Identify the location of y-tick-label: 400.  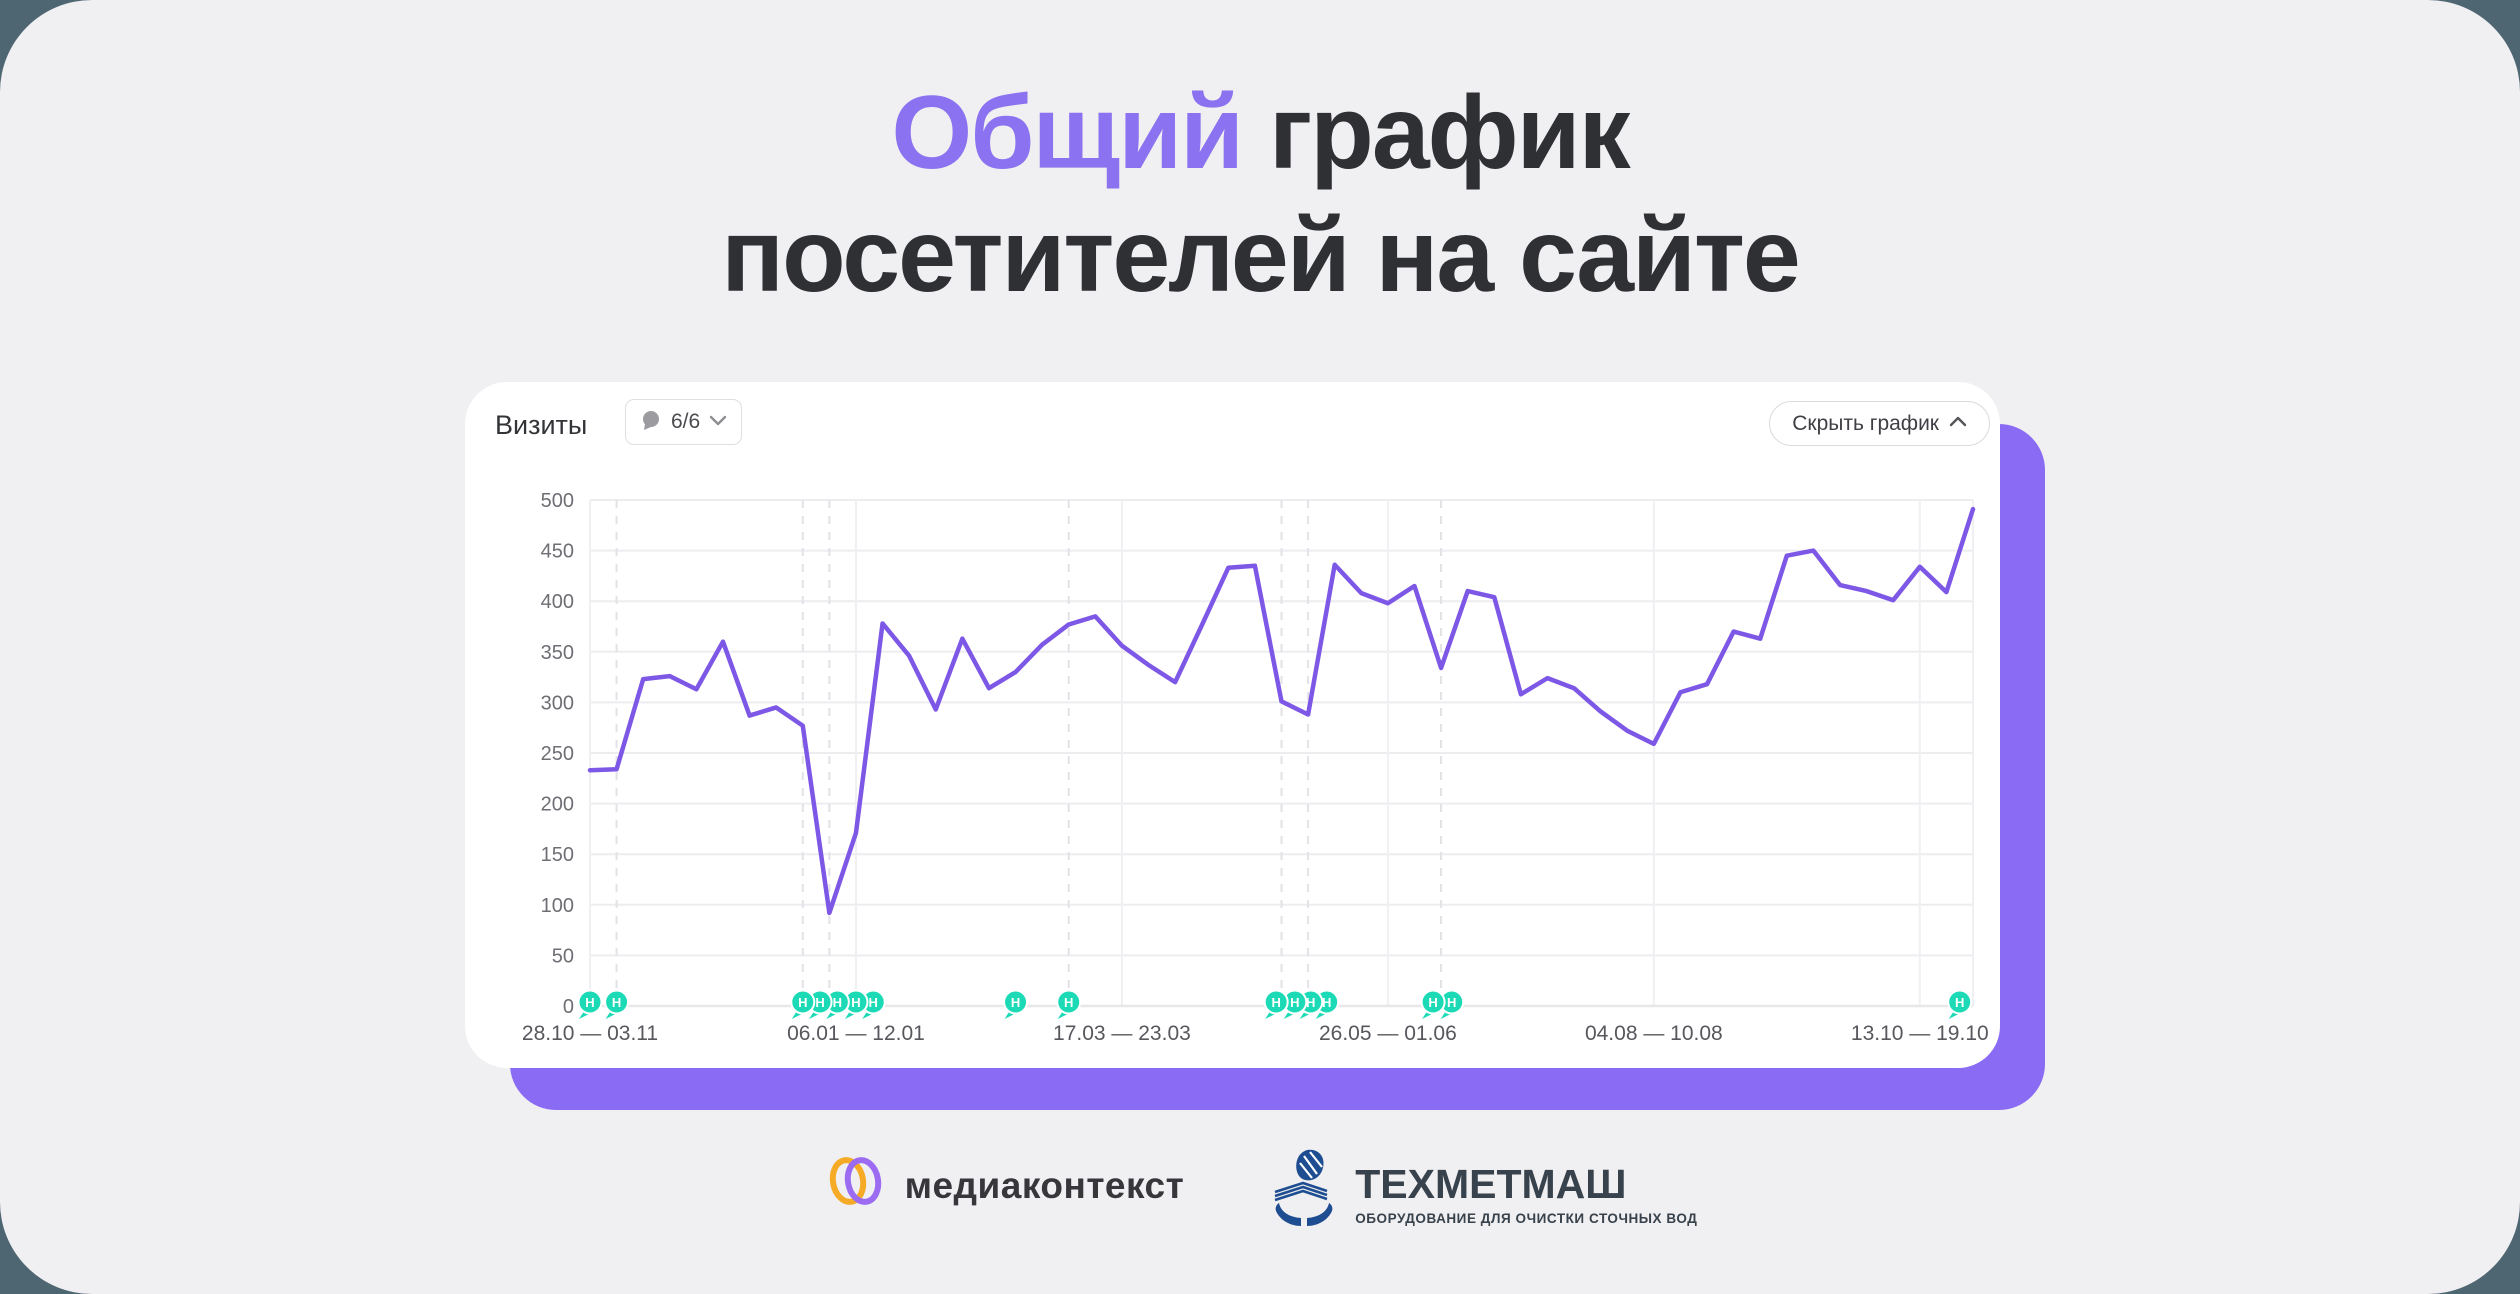
(557, 602).